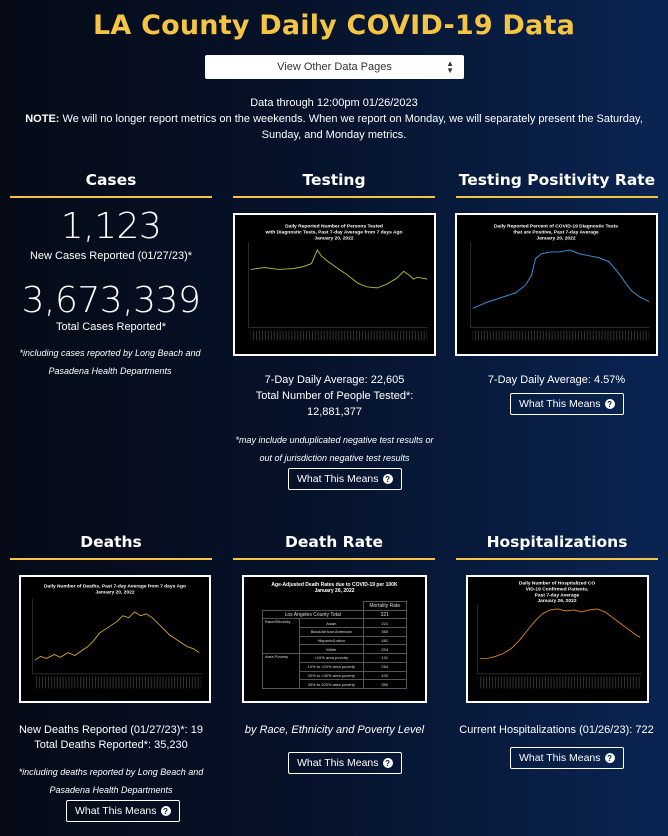 This screenshot has width=668, height=836. I want to click on hosp-chart-title-4: January 26, 2022, so click(556, 601).